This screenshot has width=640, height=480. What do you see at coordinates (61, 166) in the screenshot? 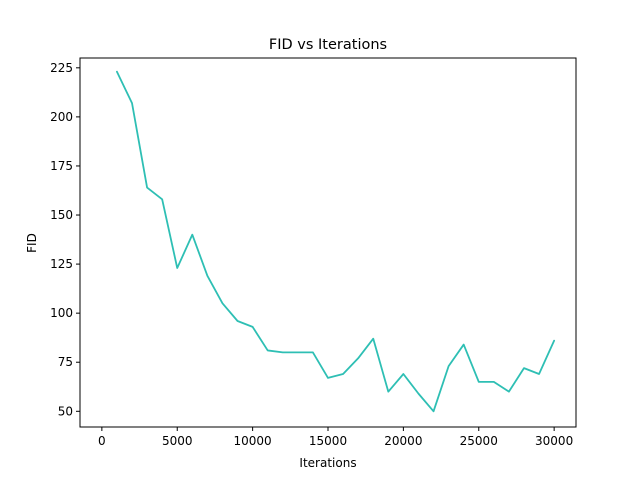
I see `y-tick-label: 175` at bounding box center [61, 166].